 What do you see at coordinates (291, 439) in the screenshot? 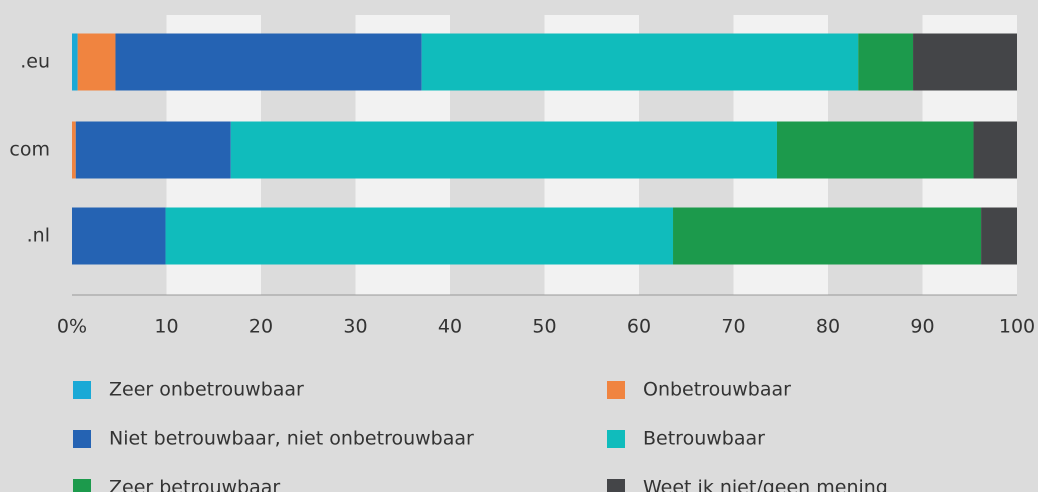
I see `legend-label: Niet betrouwbaar, niet onbetrouwbaar` at bounding box center [291, 439].